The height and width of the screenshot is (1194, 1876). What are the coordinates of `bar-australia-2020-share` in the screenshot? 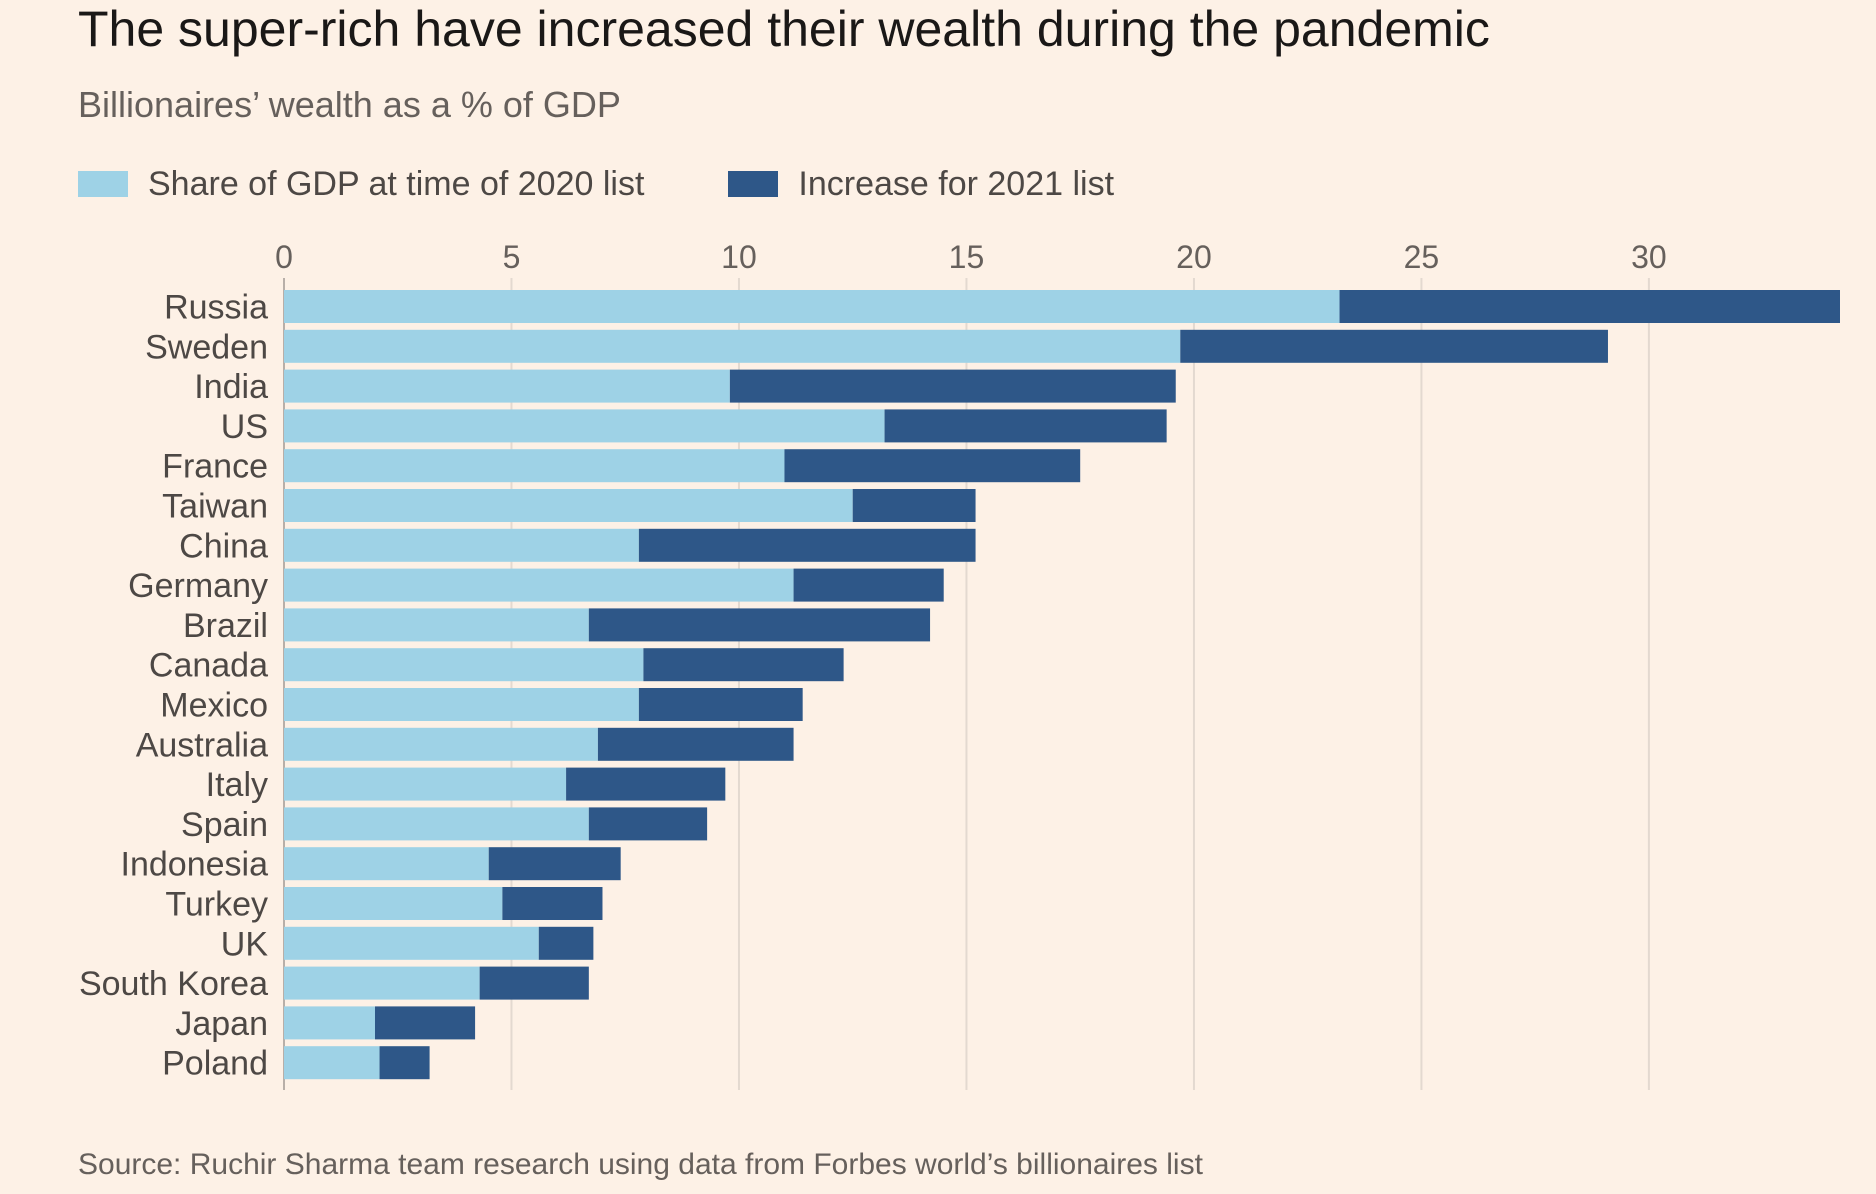 It's located at (441, 744).